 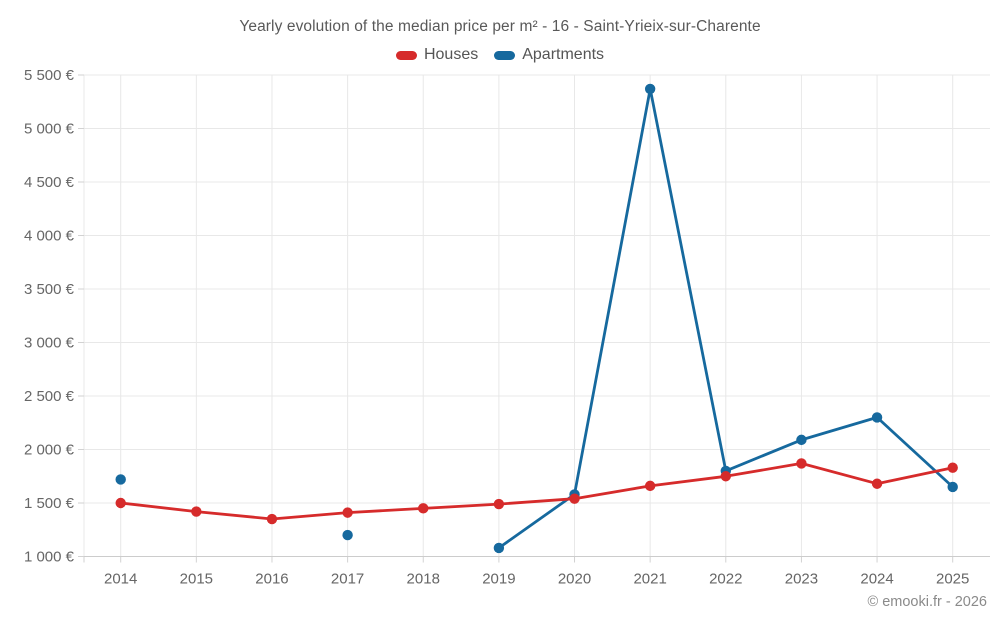 What do you see at coordinates (505, 55) in the screenshot?
I see `apartments-swatch-icon` at bounding box center [505, 55].